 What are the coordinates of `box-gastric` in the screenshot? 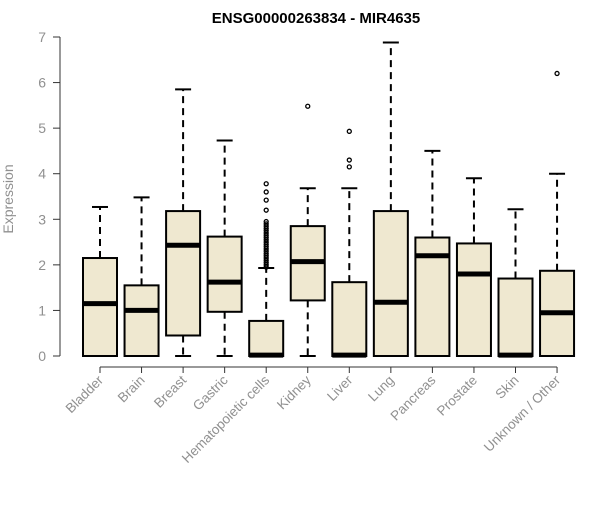 It's located at (224, 248).